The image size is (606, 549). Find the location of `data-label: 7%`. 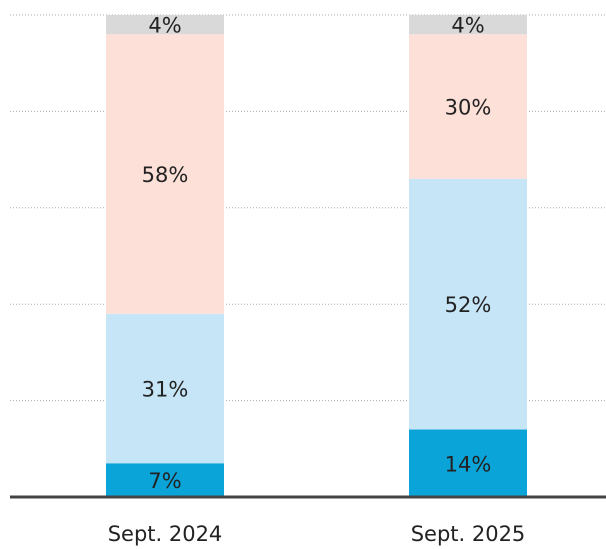

data-label: 7% is located at coordinates (164, 481).